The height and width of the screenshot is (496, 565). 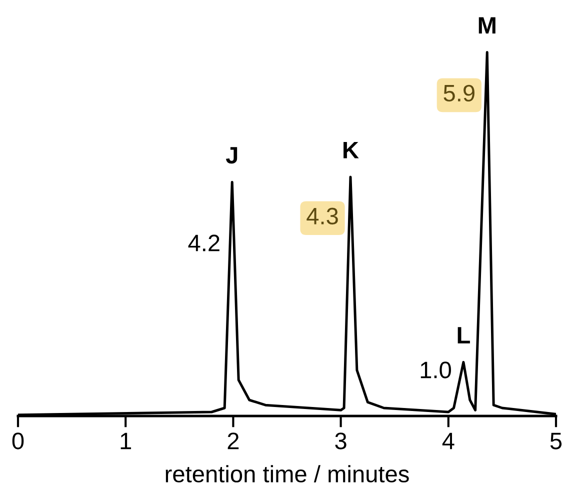 I want to click on x-tick-label: 4, so click(x=448, y=441).